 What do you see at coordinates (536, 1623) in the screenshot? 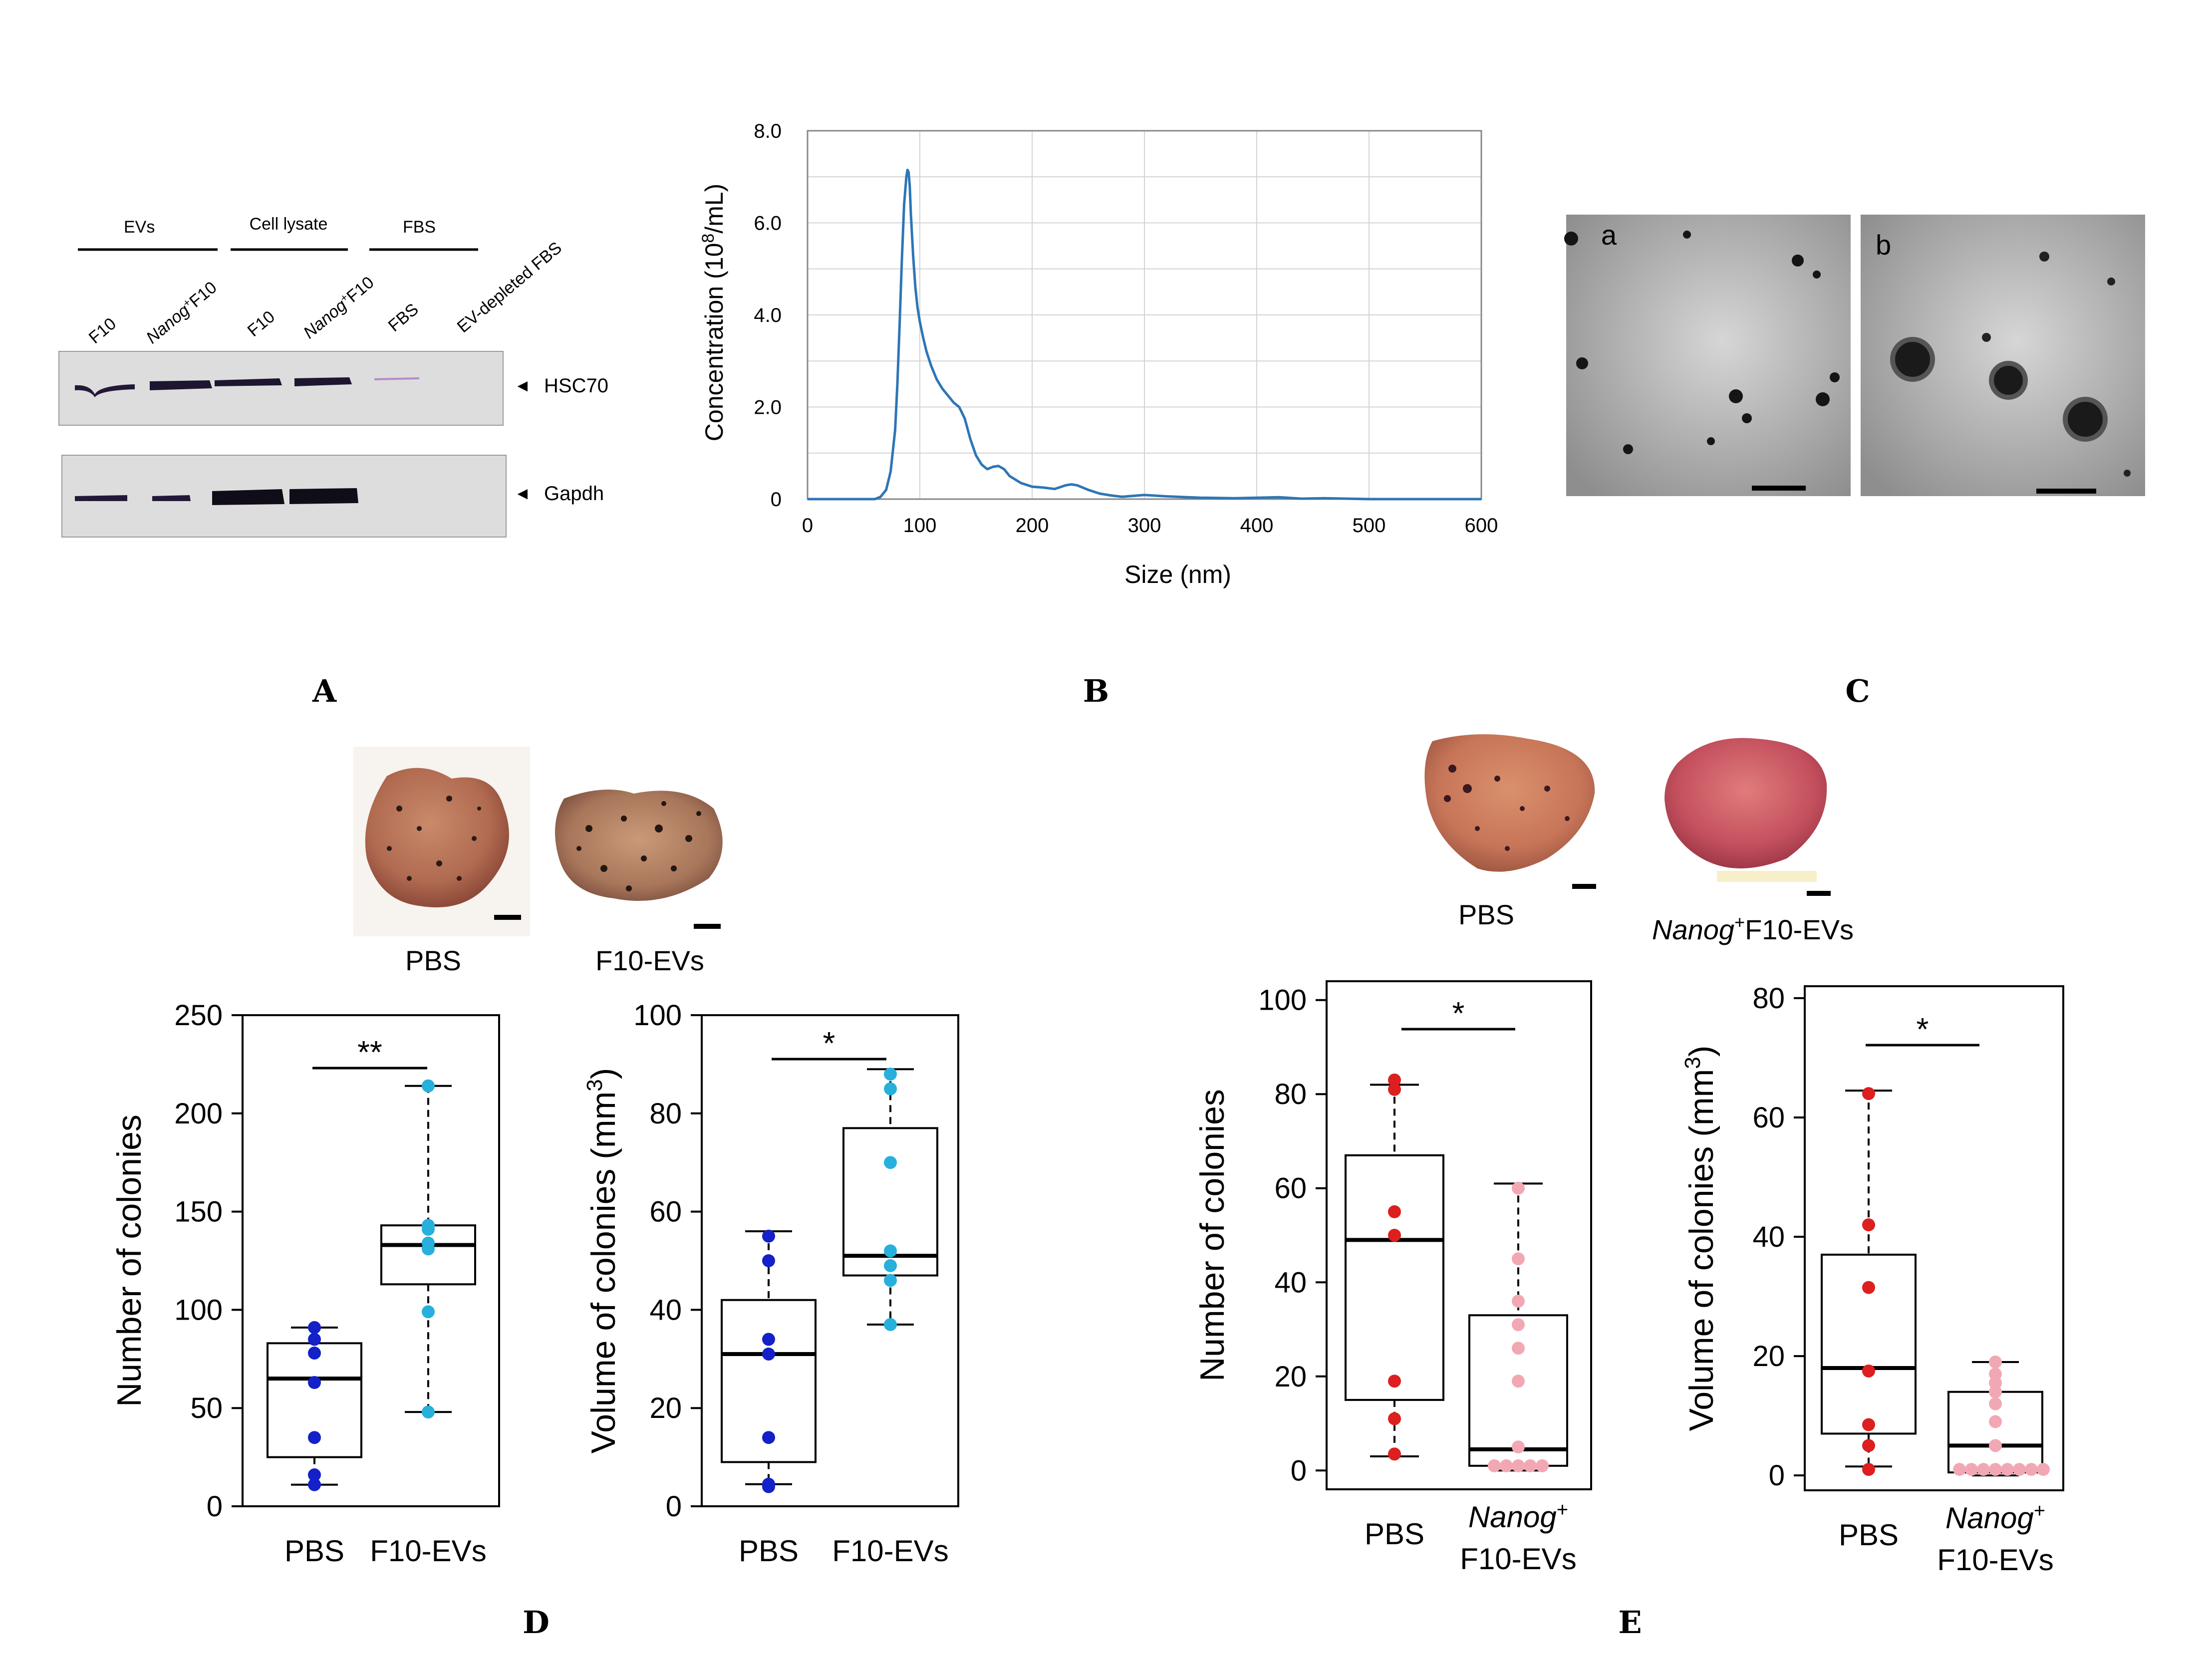
I see `panel-d-label: D` at bounding box center [536, 1623].